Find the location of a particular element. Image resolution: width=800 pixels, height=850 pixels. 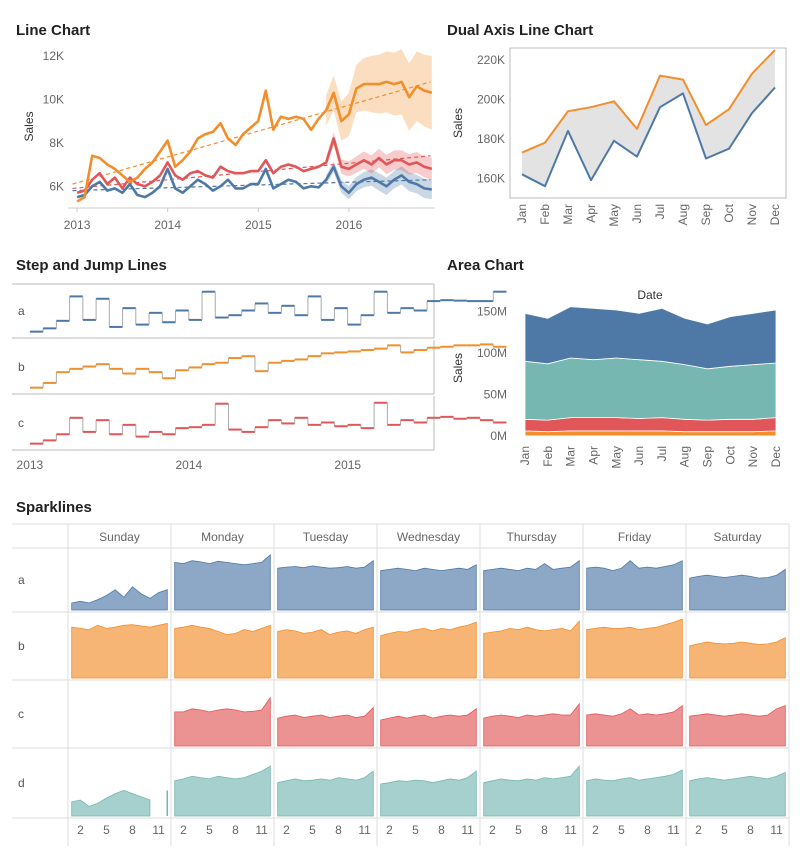

sparklines-title: Sparklines is located at coordinates (54, 507).